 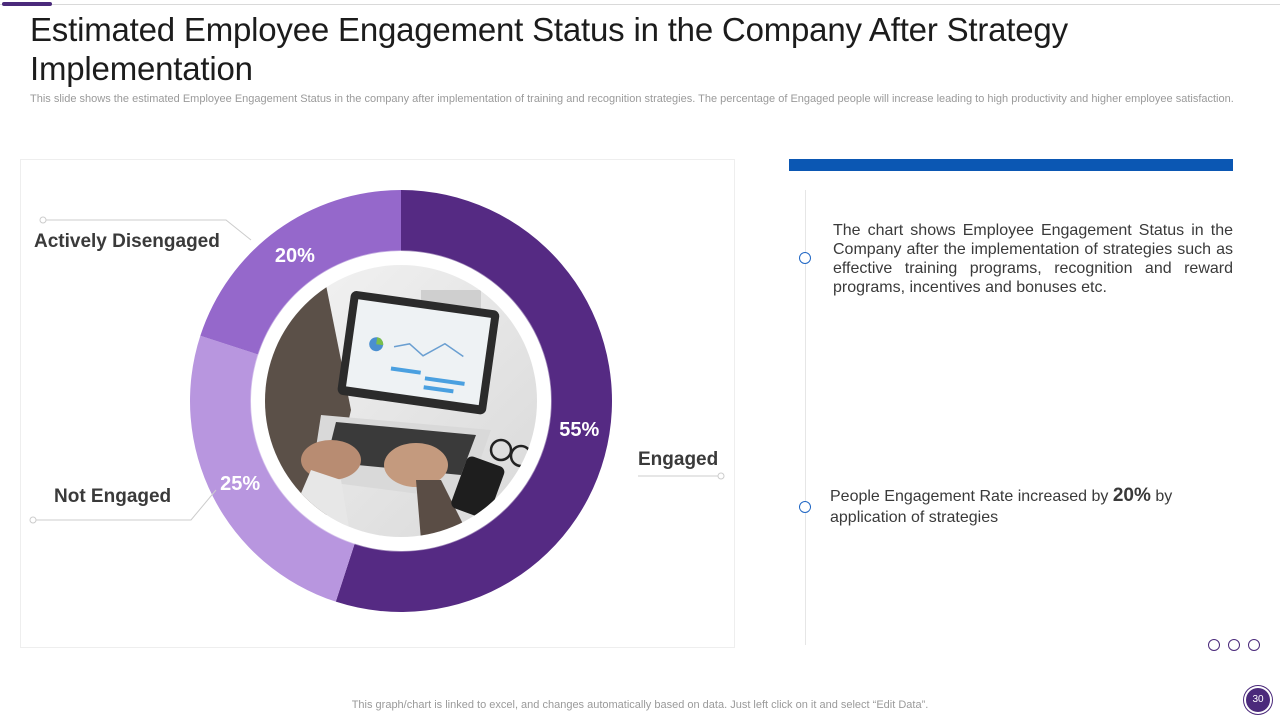 What do you see at coordinates (579, 430) in the screenshot?
I see `value-label-engaged: 55%` at bounding box center [579, 430].